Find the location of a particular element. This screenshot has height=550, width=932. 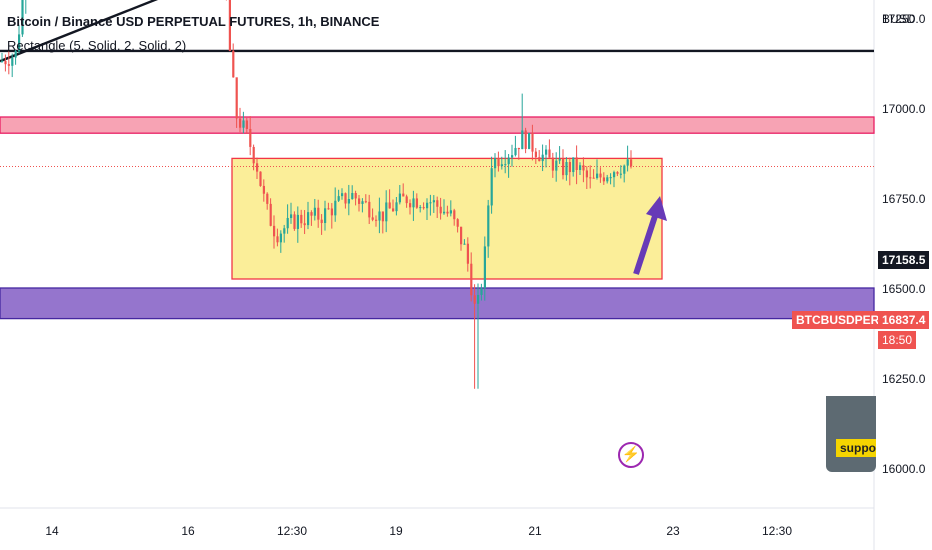

y-tick-label: 16500.0 is located at coordinates (904, 289).